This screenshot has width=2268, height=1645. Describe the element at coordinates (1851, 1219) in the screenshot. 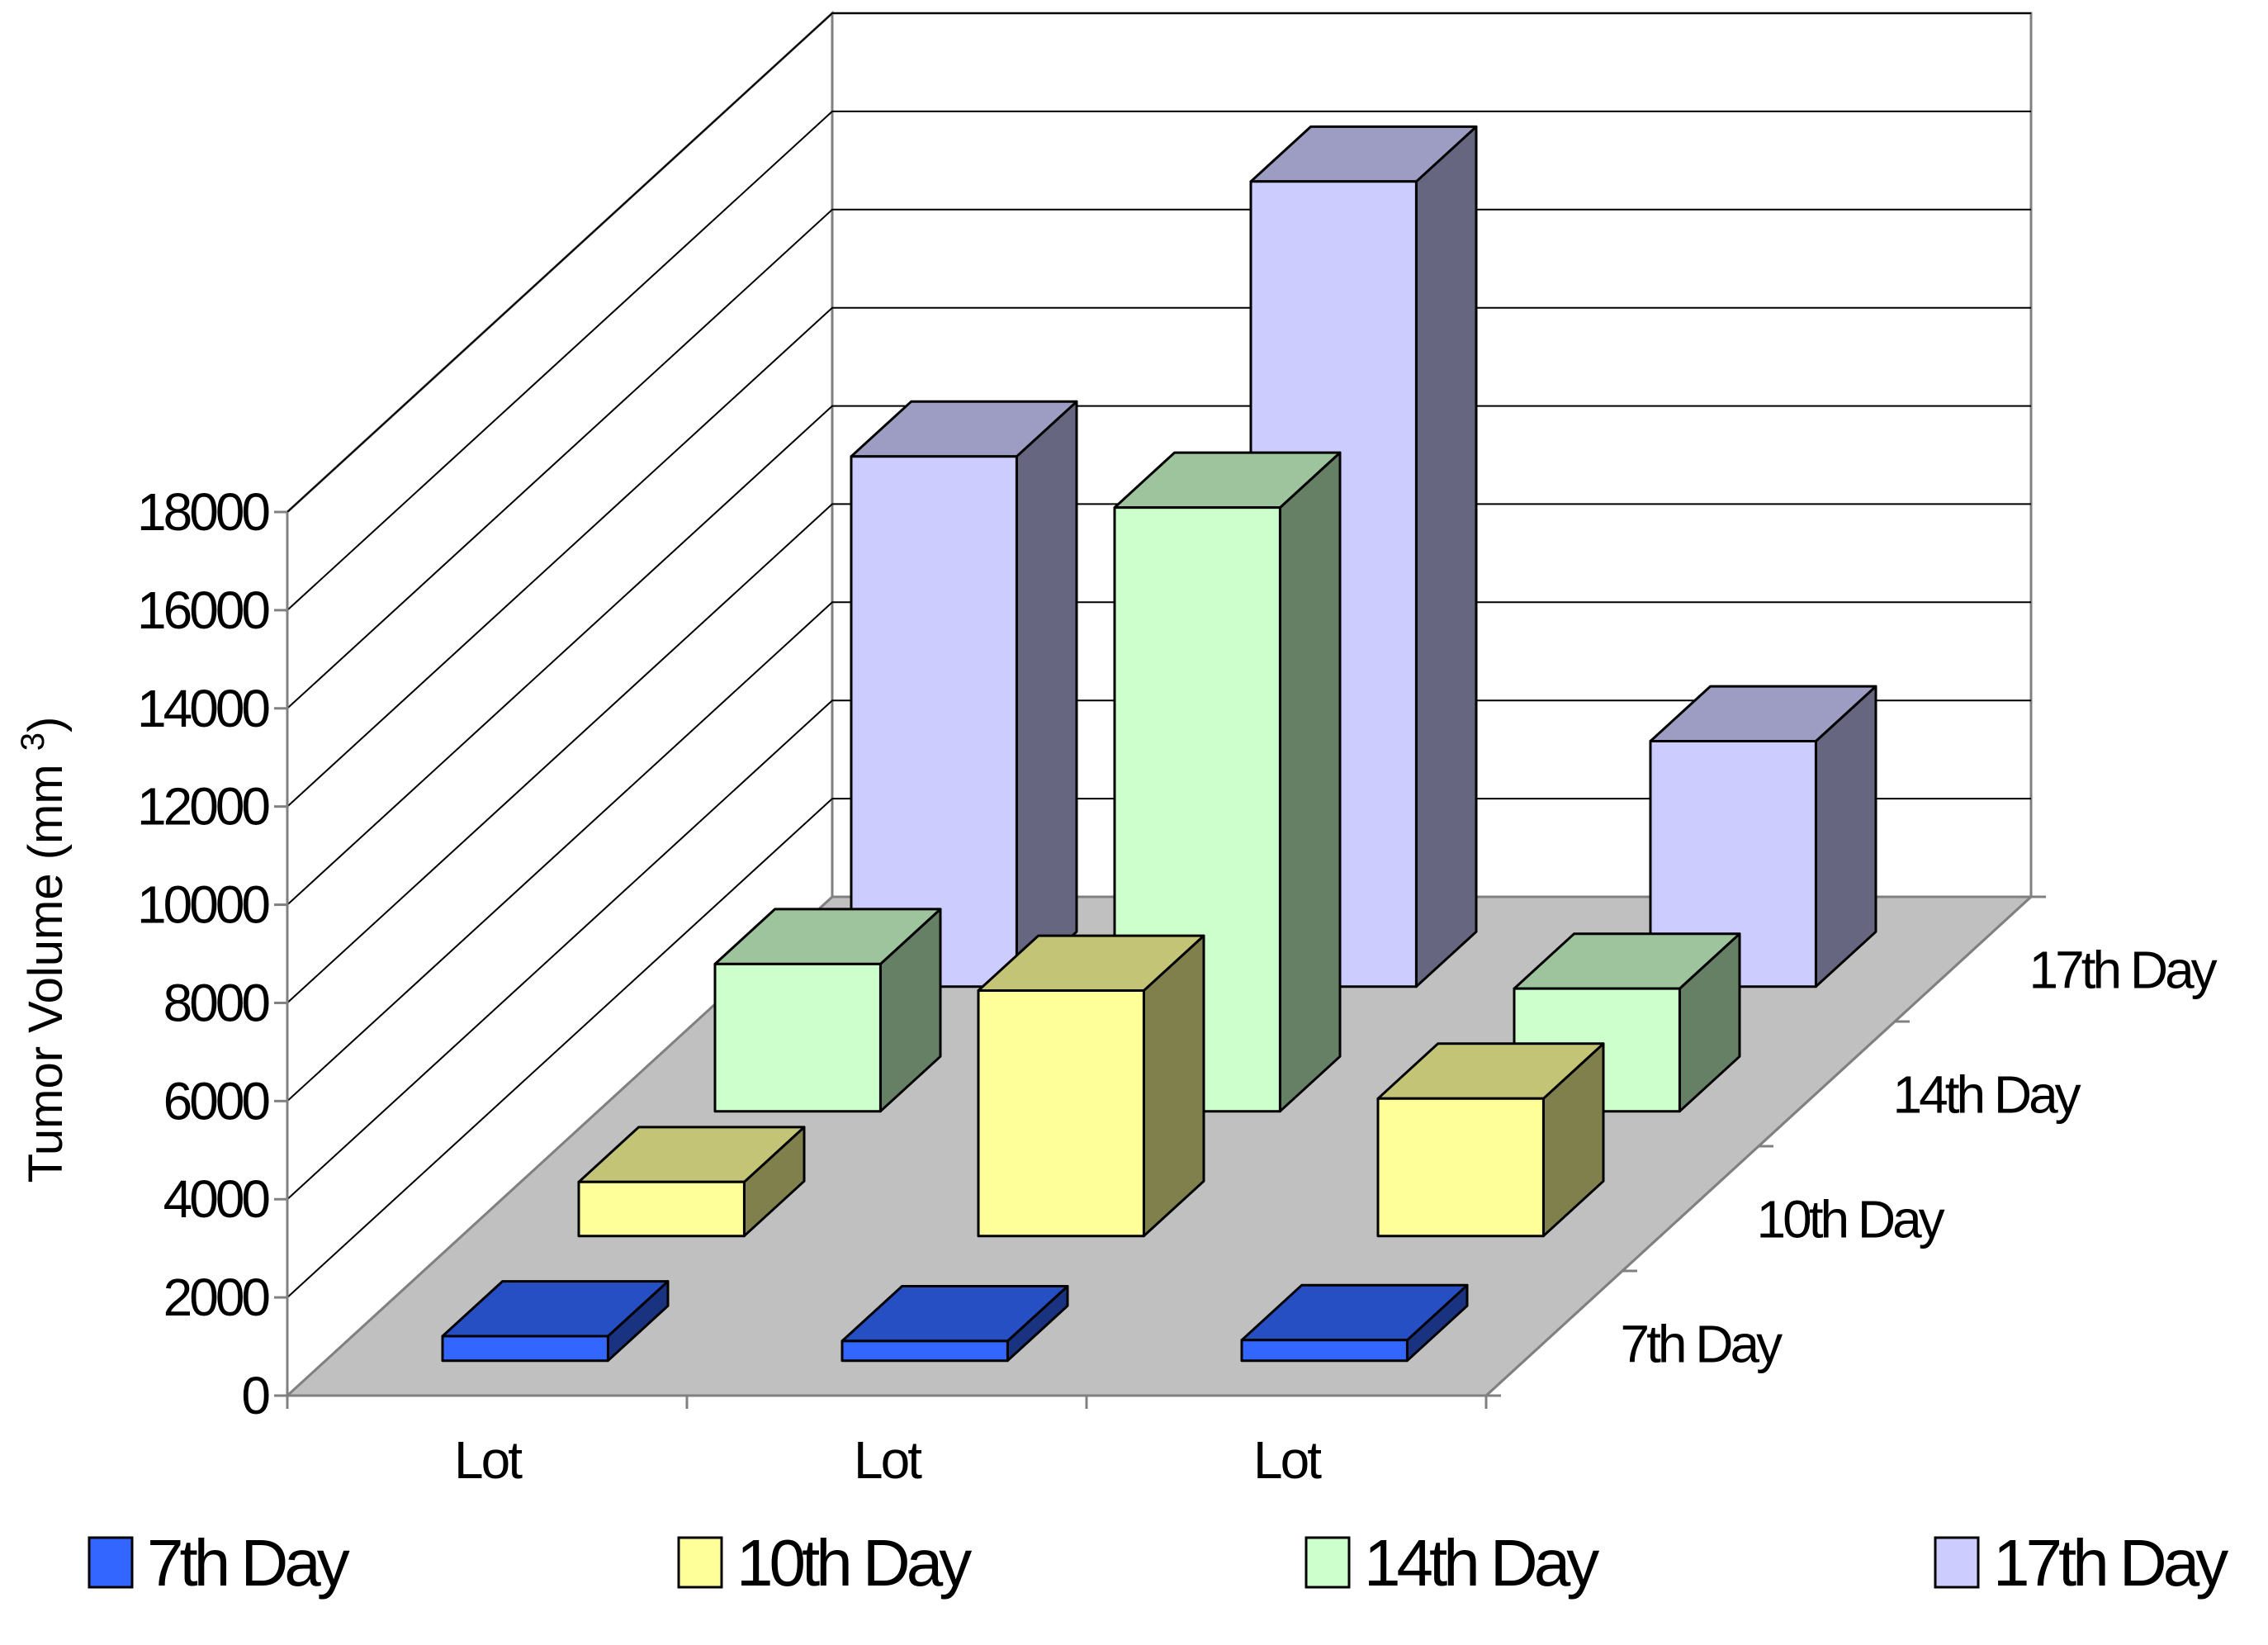

I see `depth-tick-label: 10th Day` at that location.